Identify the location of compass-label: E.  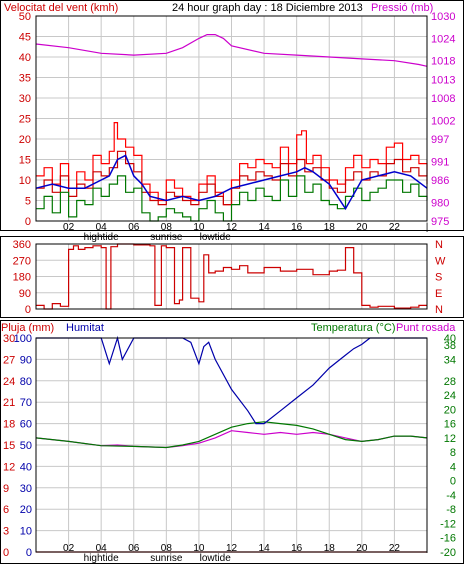
(438, 294).